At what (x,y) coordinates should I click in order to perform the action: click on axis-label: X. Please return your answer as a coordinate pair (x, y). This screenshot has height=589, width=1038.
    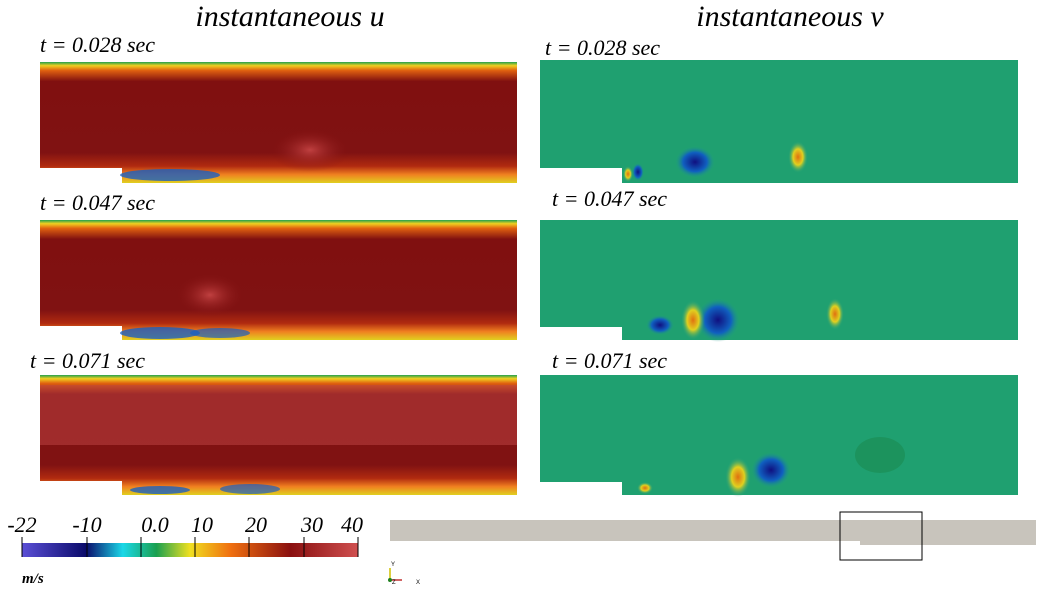
    Looking at the image, I should click on (418, 583).